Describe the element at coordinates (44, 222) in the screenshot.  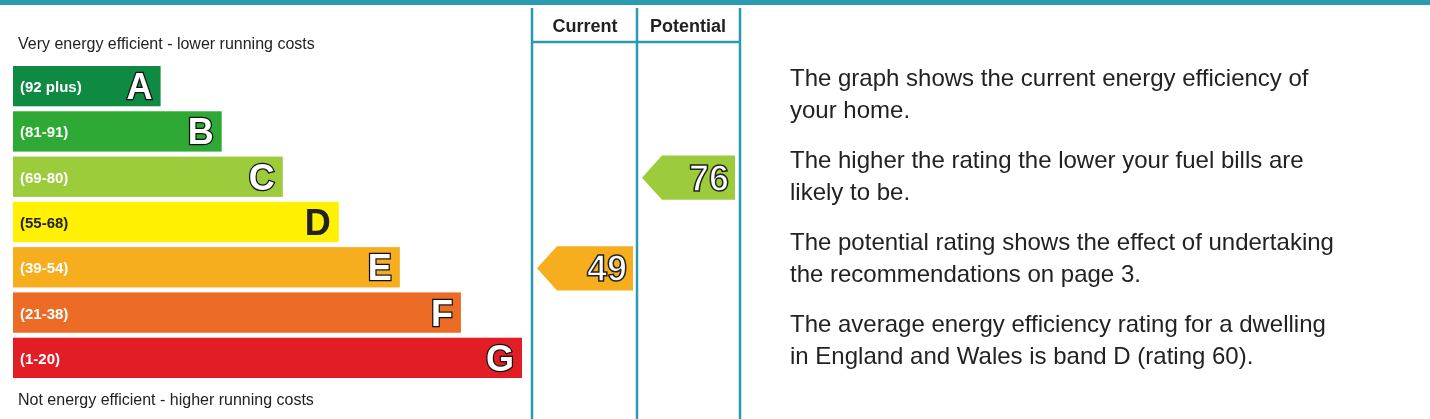
I see `annotation: (55-68)` at that location.